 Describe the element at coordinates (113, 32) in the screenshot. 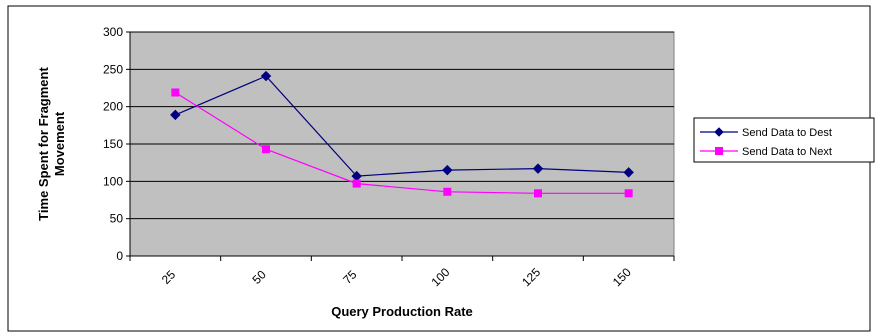

I see `y-tick-label: 300` at that location.